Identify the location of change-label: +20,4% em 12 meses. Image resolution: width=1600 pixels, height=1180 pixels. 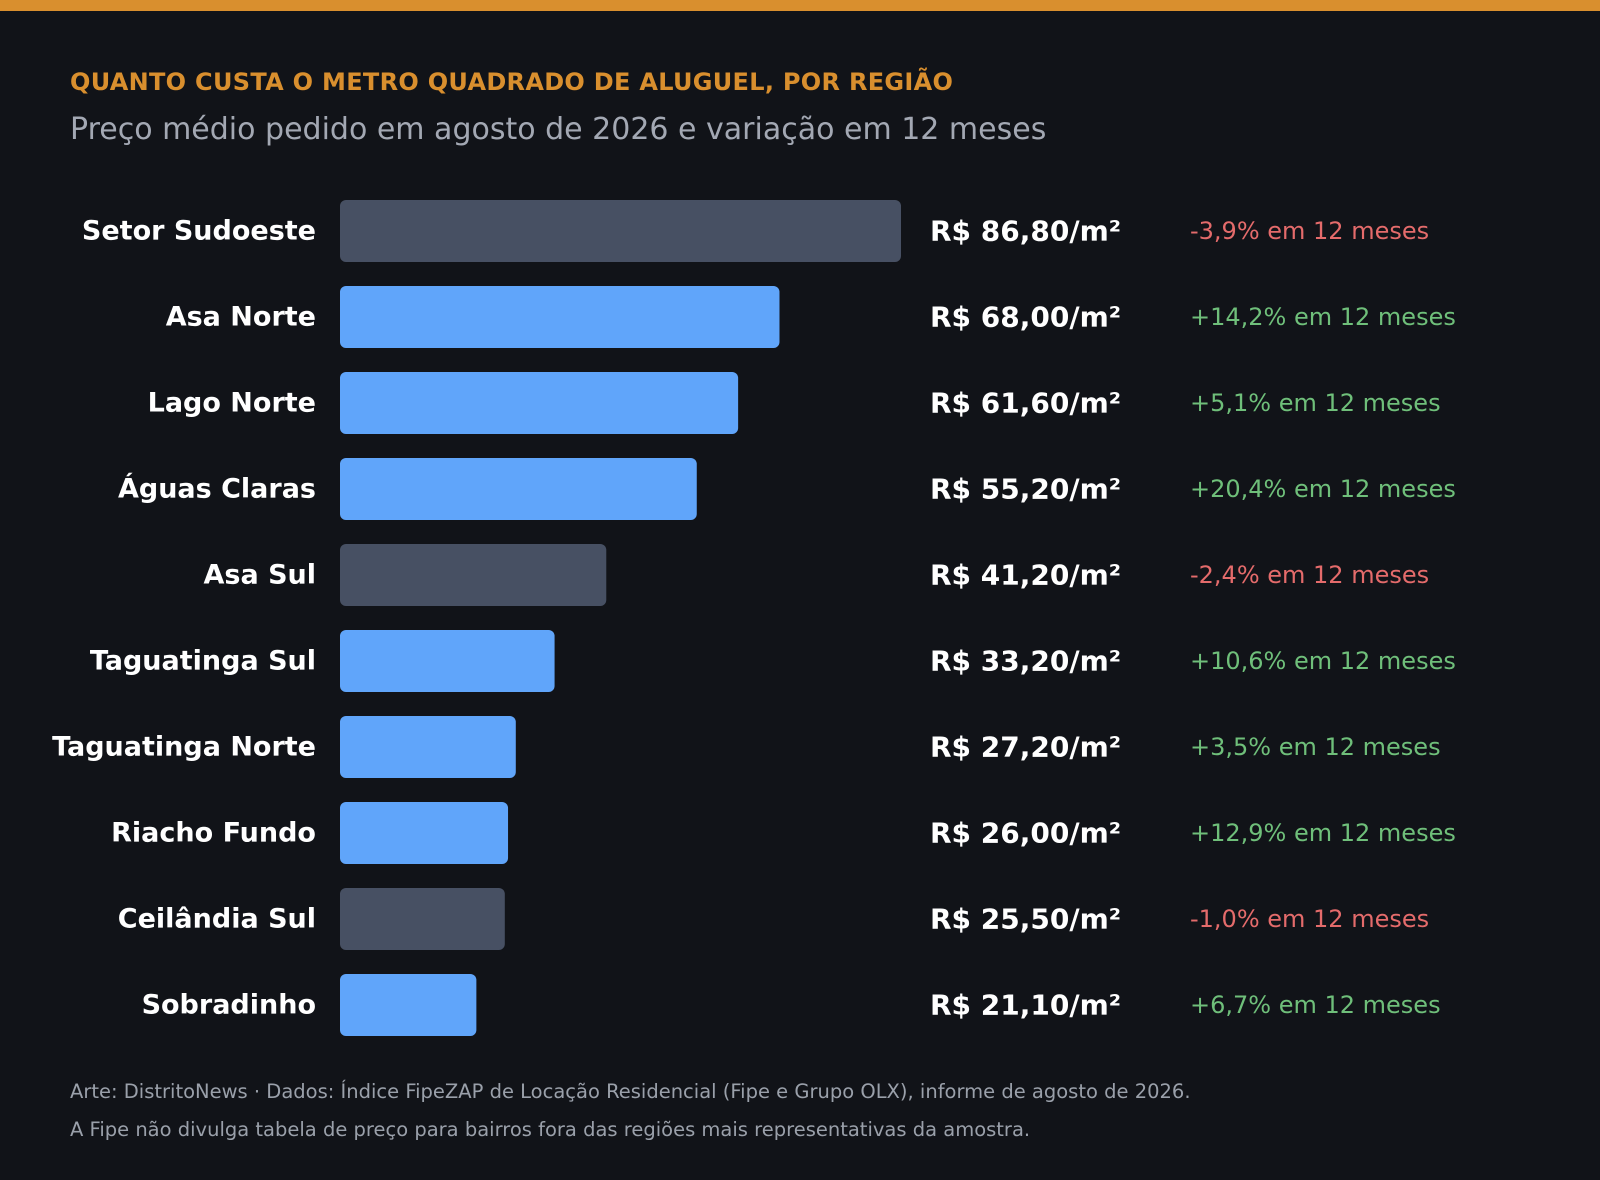
(1323, 489).